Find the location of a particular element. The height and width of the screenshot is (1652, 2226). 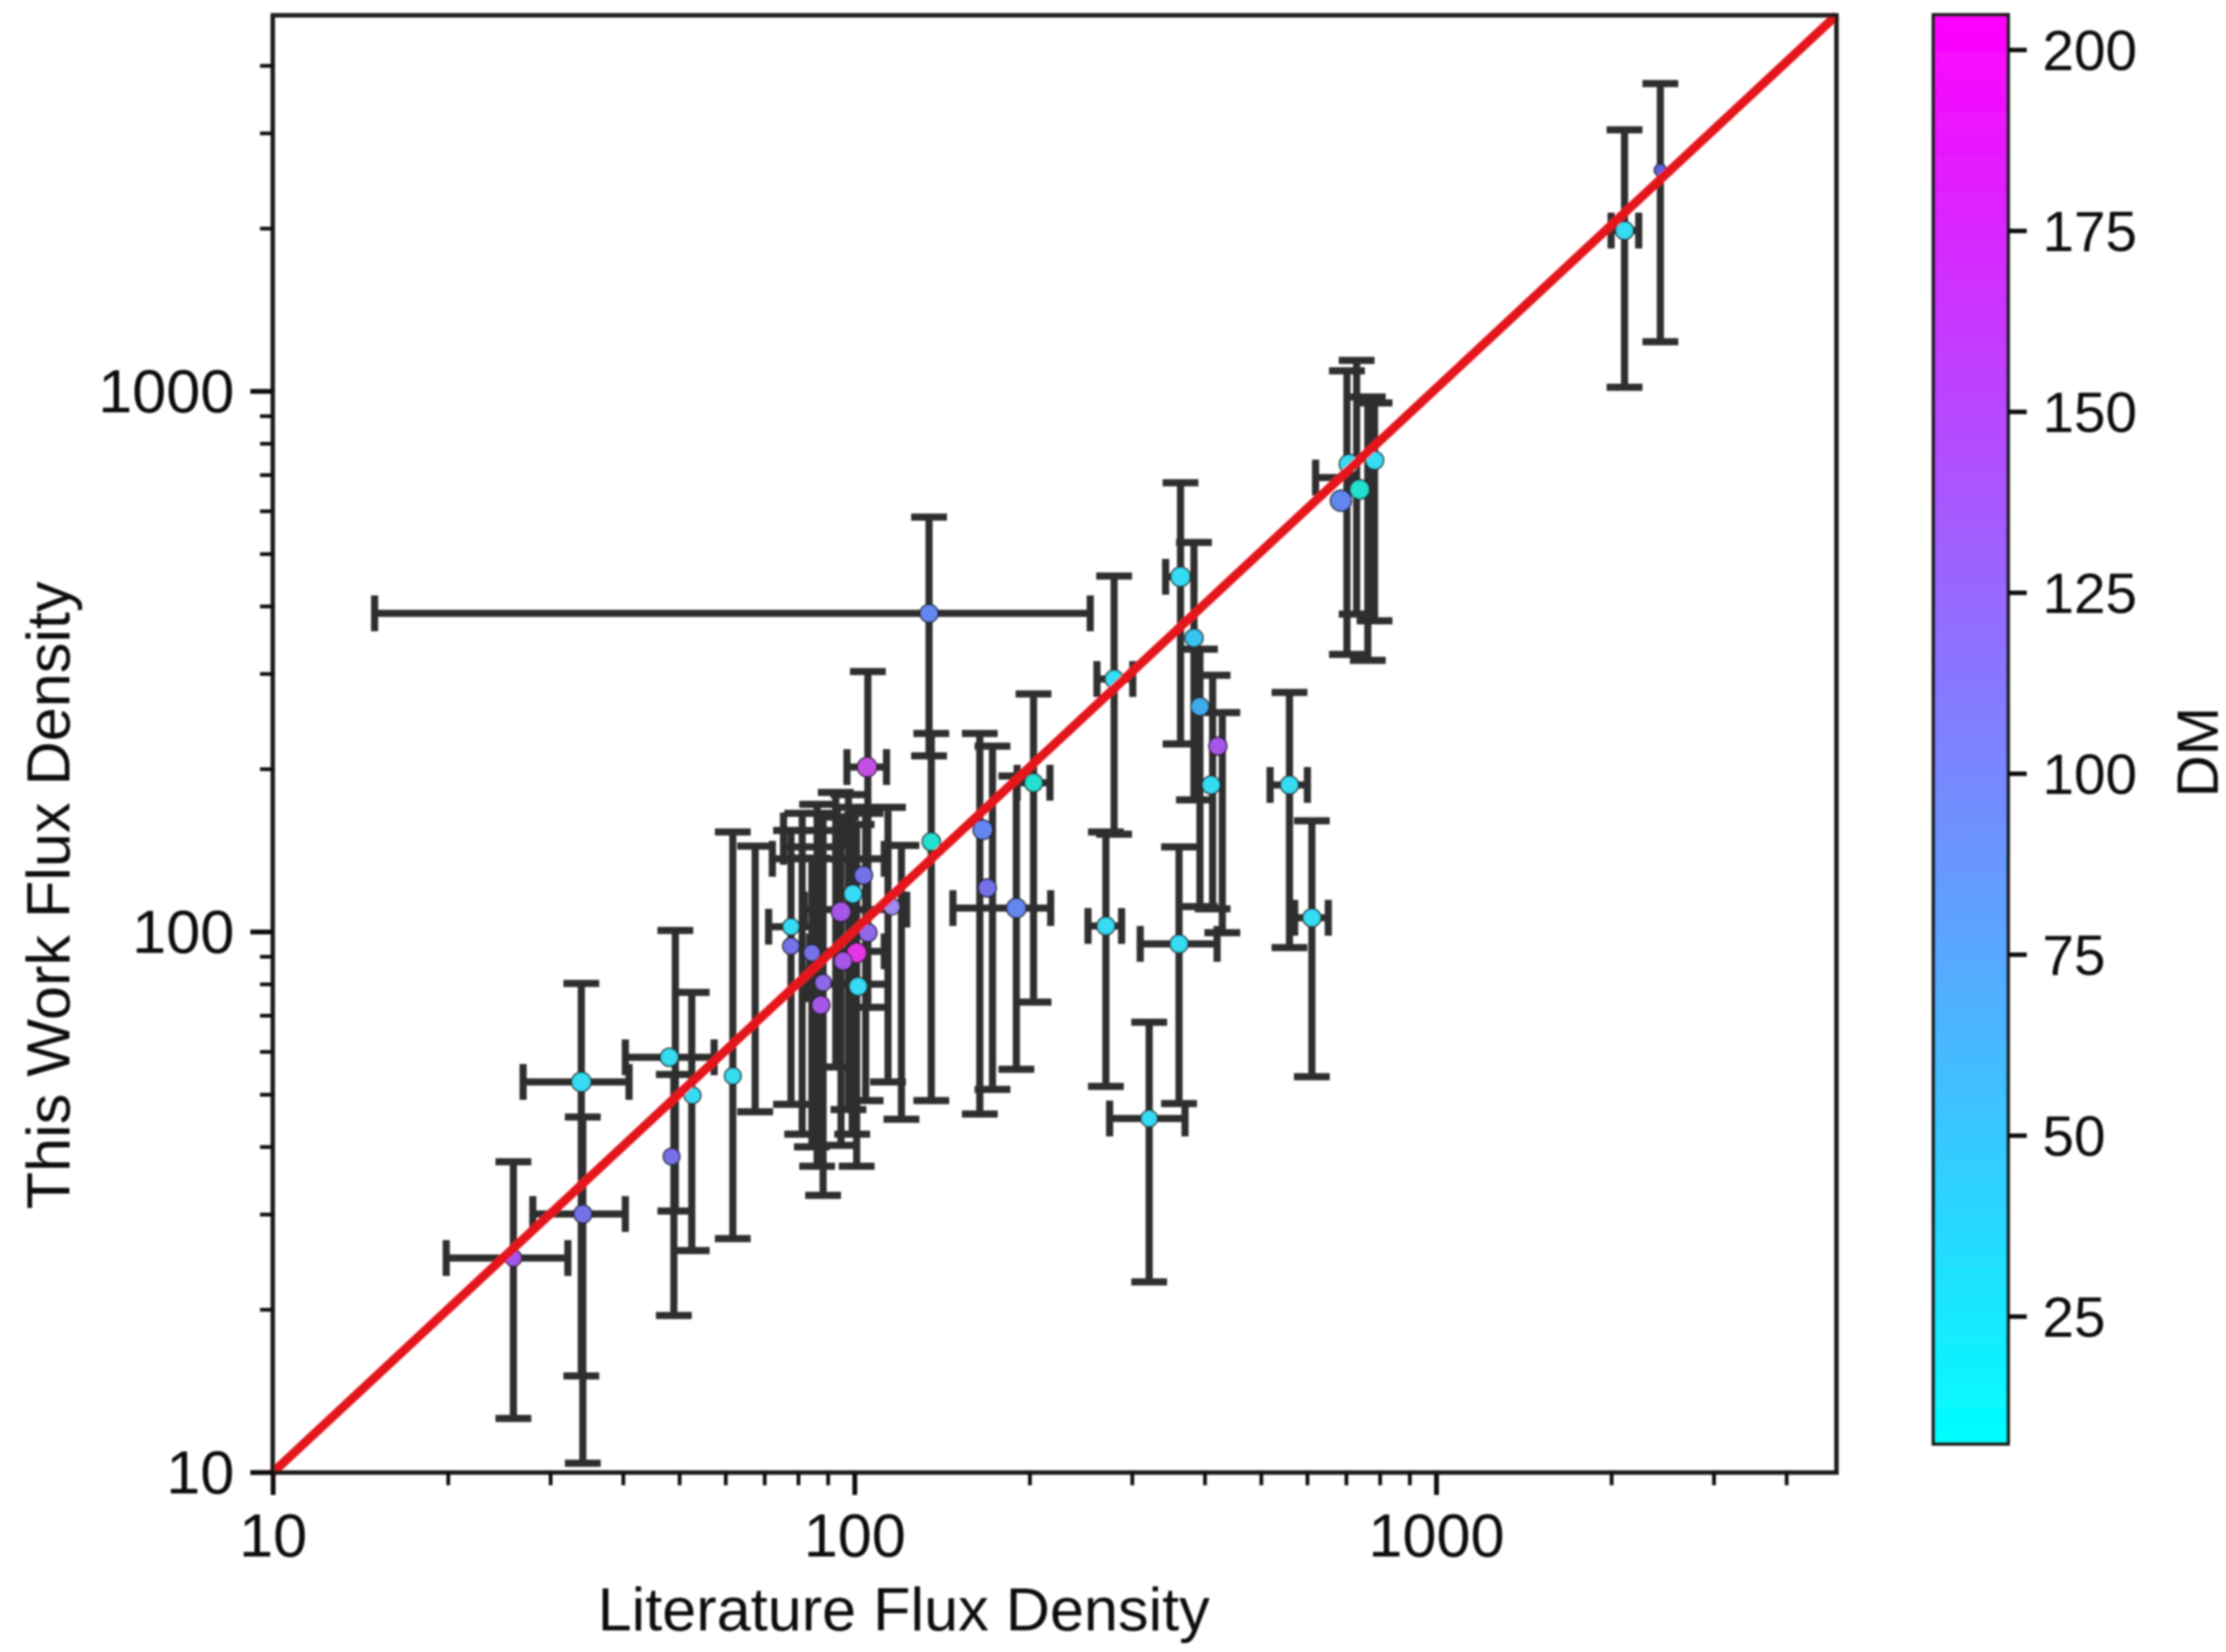

svg-text: 125 is located at coordinates (2090, 594).